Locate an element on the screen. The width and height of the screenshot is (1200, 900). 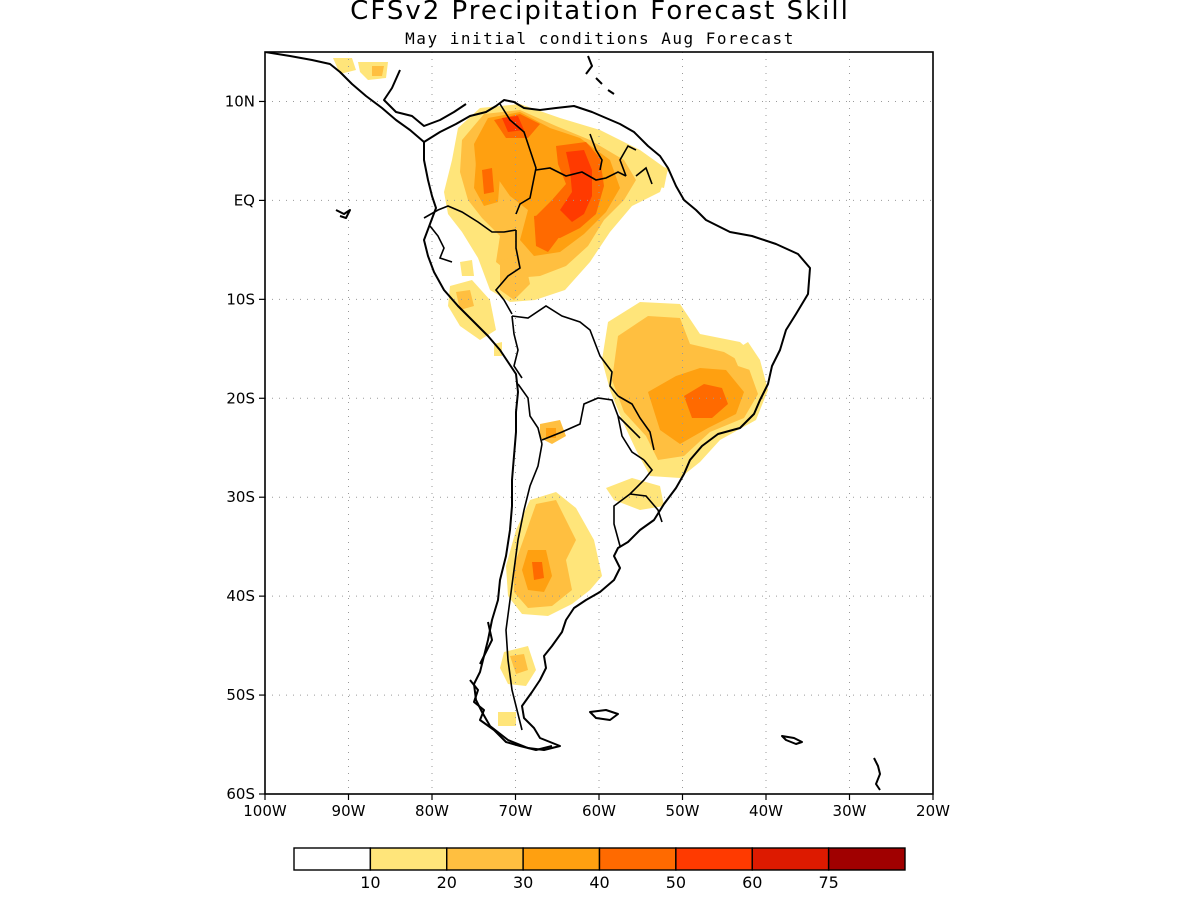
lat-tick-label: 60S is located at coordinates (240, 794).